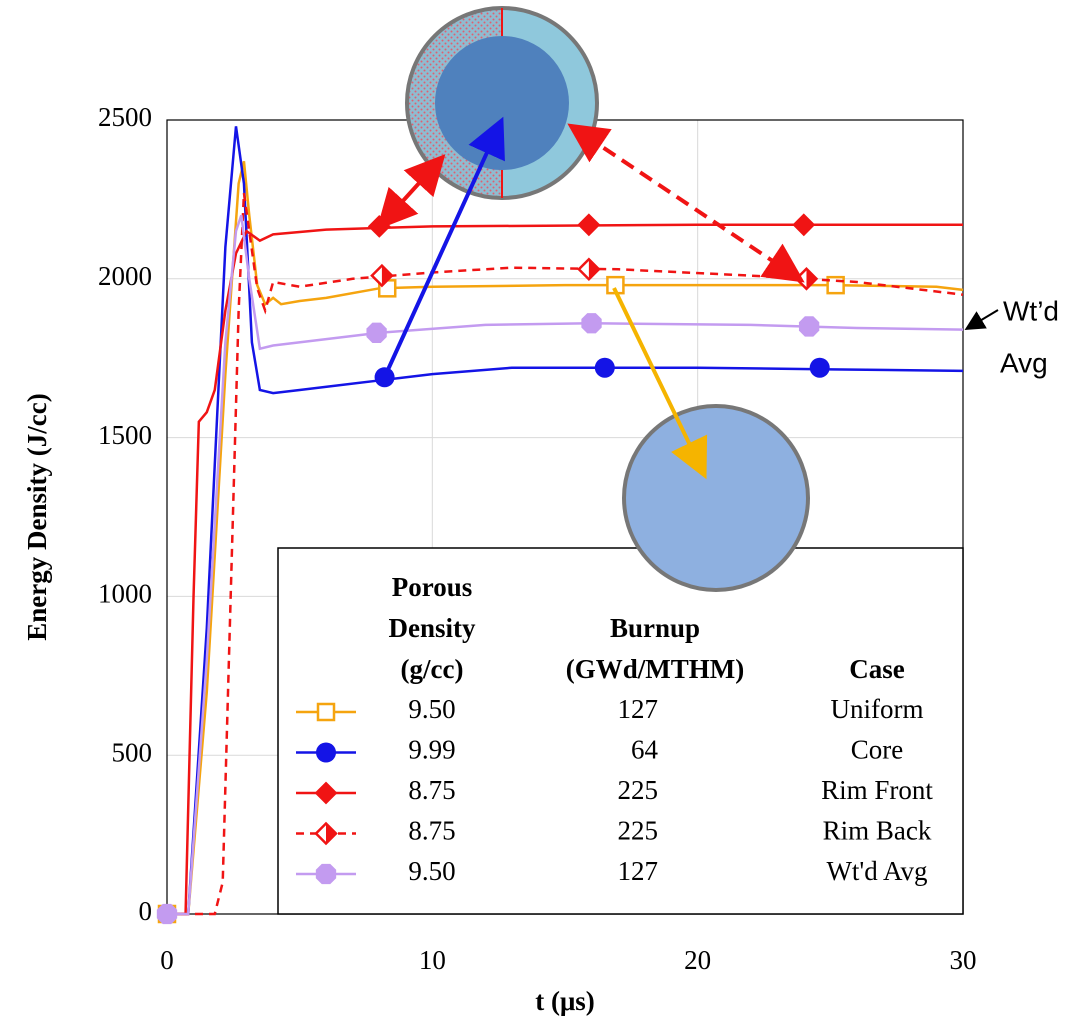 Image resolution: width=1083 pixels, height=1024 pixels. I want to click on annotation: Wt’d, so click(1031, 310).